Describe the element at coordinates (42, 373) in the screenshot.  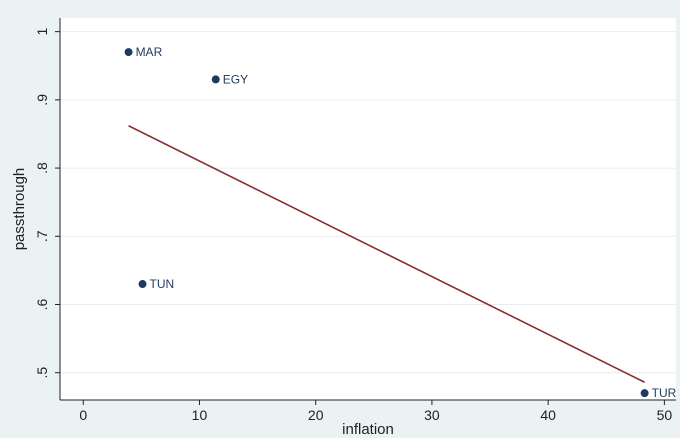
I see `y-tick-label: .5` at that location.